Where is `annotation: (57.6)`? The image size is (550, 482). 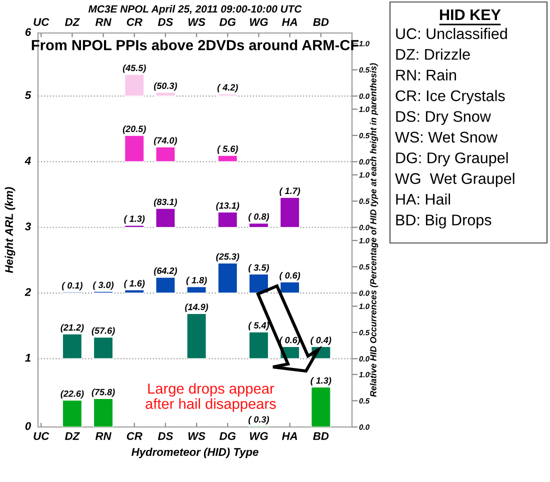
annotation: (57.6) is located at coordinates (103, 331).